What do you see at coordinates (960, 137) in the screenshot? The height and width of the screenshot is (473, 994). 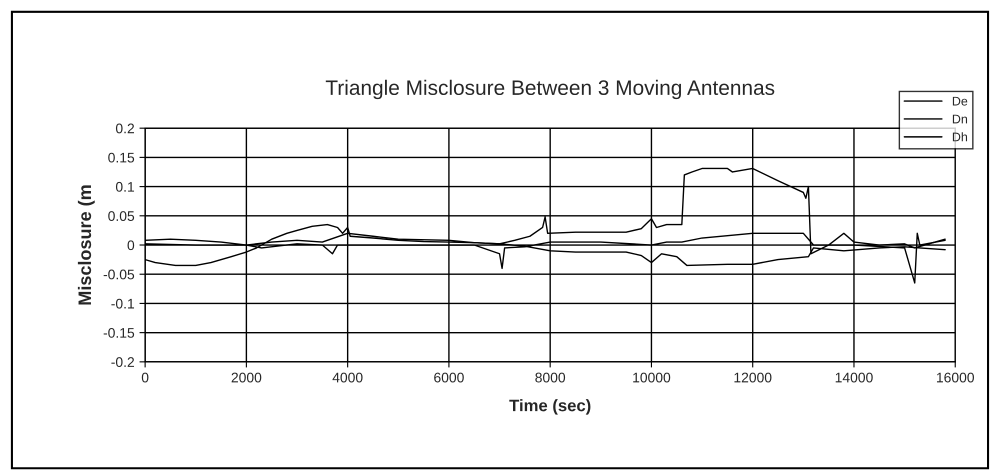 I see `legend-label: Dh` at bounding box center [960, 137].